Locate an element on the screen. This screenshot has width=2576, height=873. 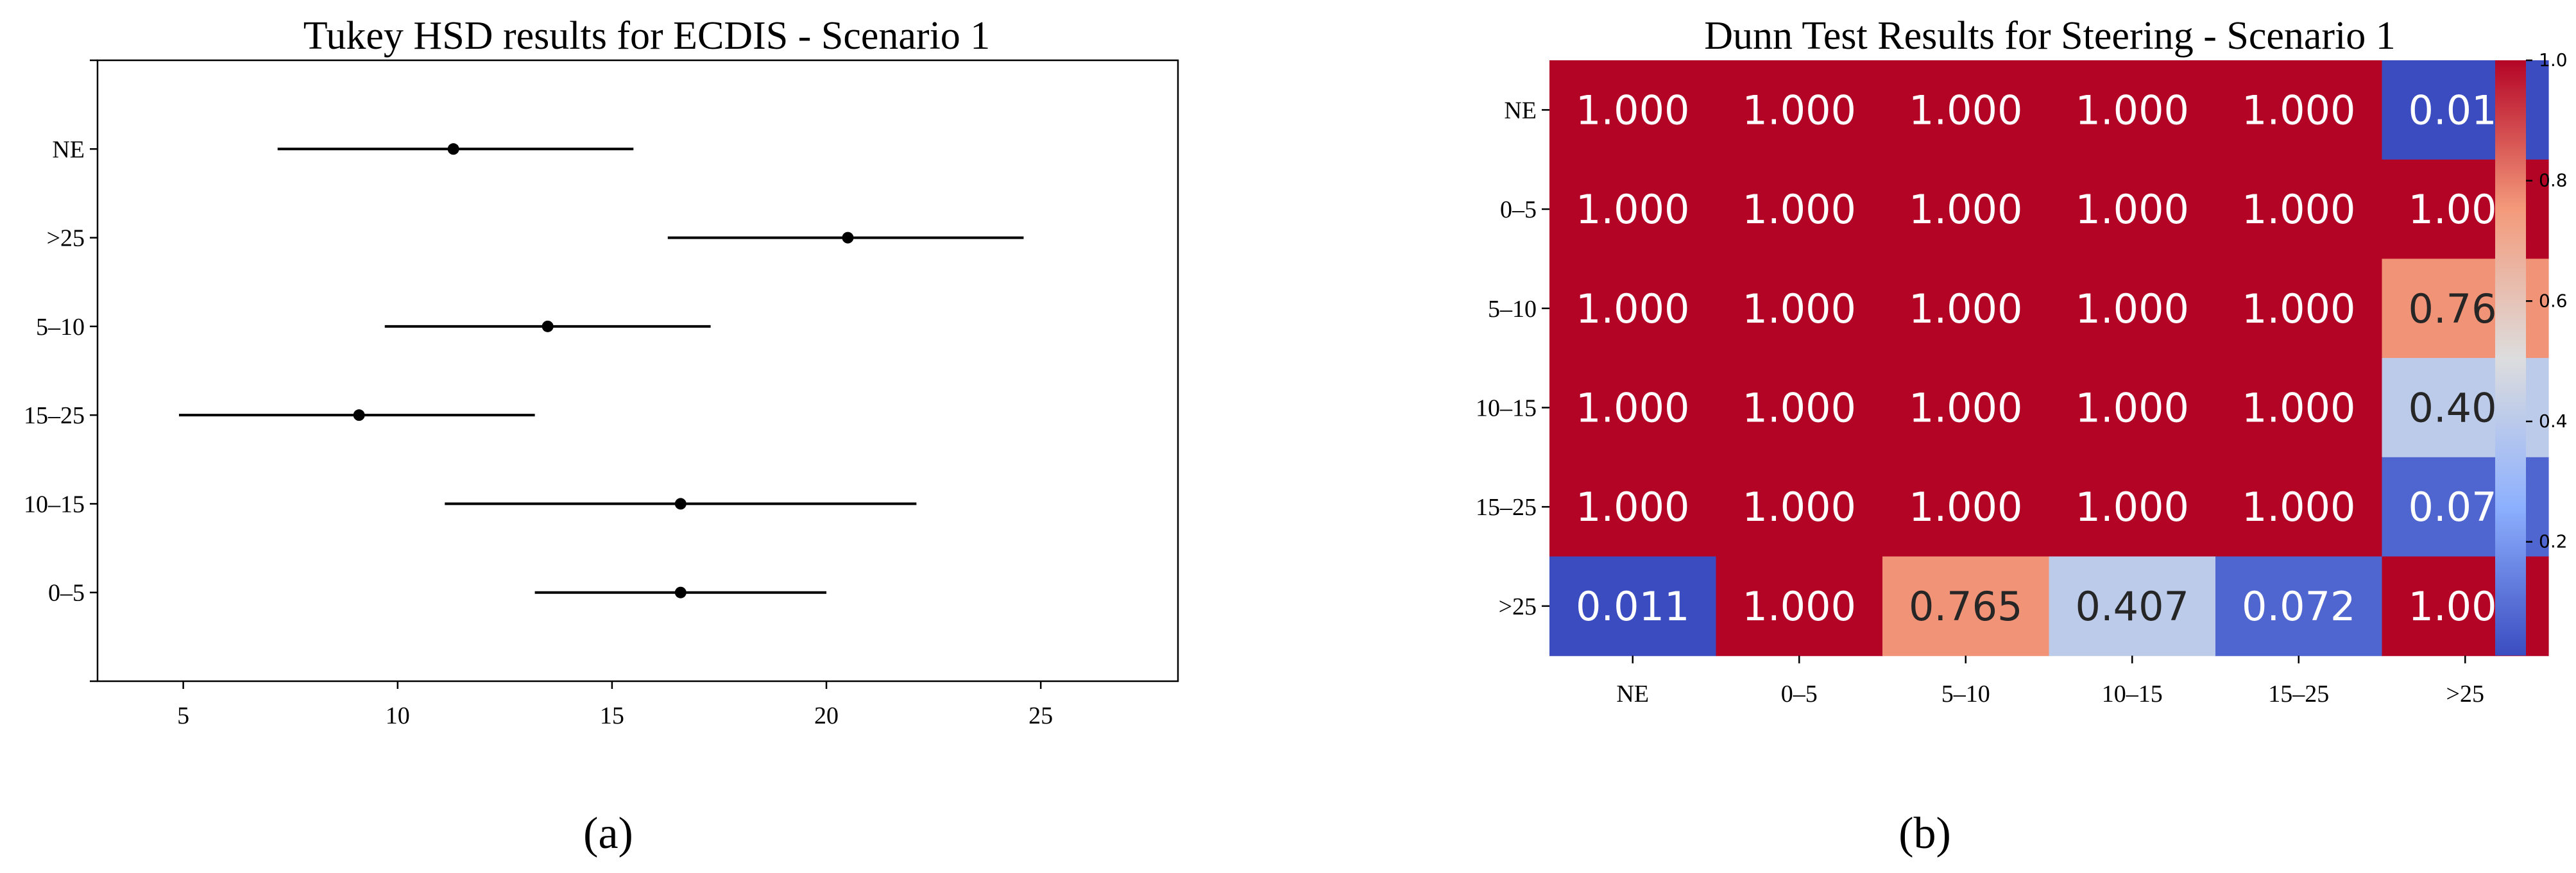
heatmap-cell-value: 0.407 is located at coordinates (2133, 606).